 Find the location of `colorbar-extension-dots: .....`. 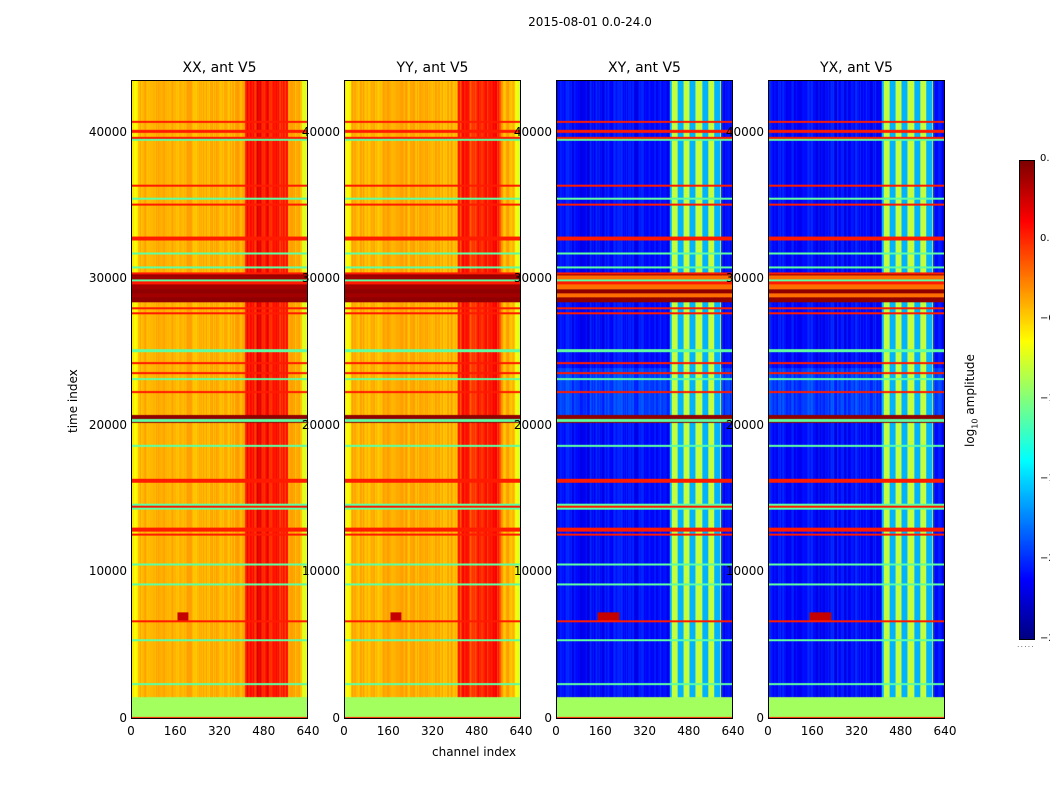

colorbar-extension-dots: ..... is located at coordinates (1026, 644).